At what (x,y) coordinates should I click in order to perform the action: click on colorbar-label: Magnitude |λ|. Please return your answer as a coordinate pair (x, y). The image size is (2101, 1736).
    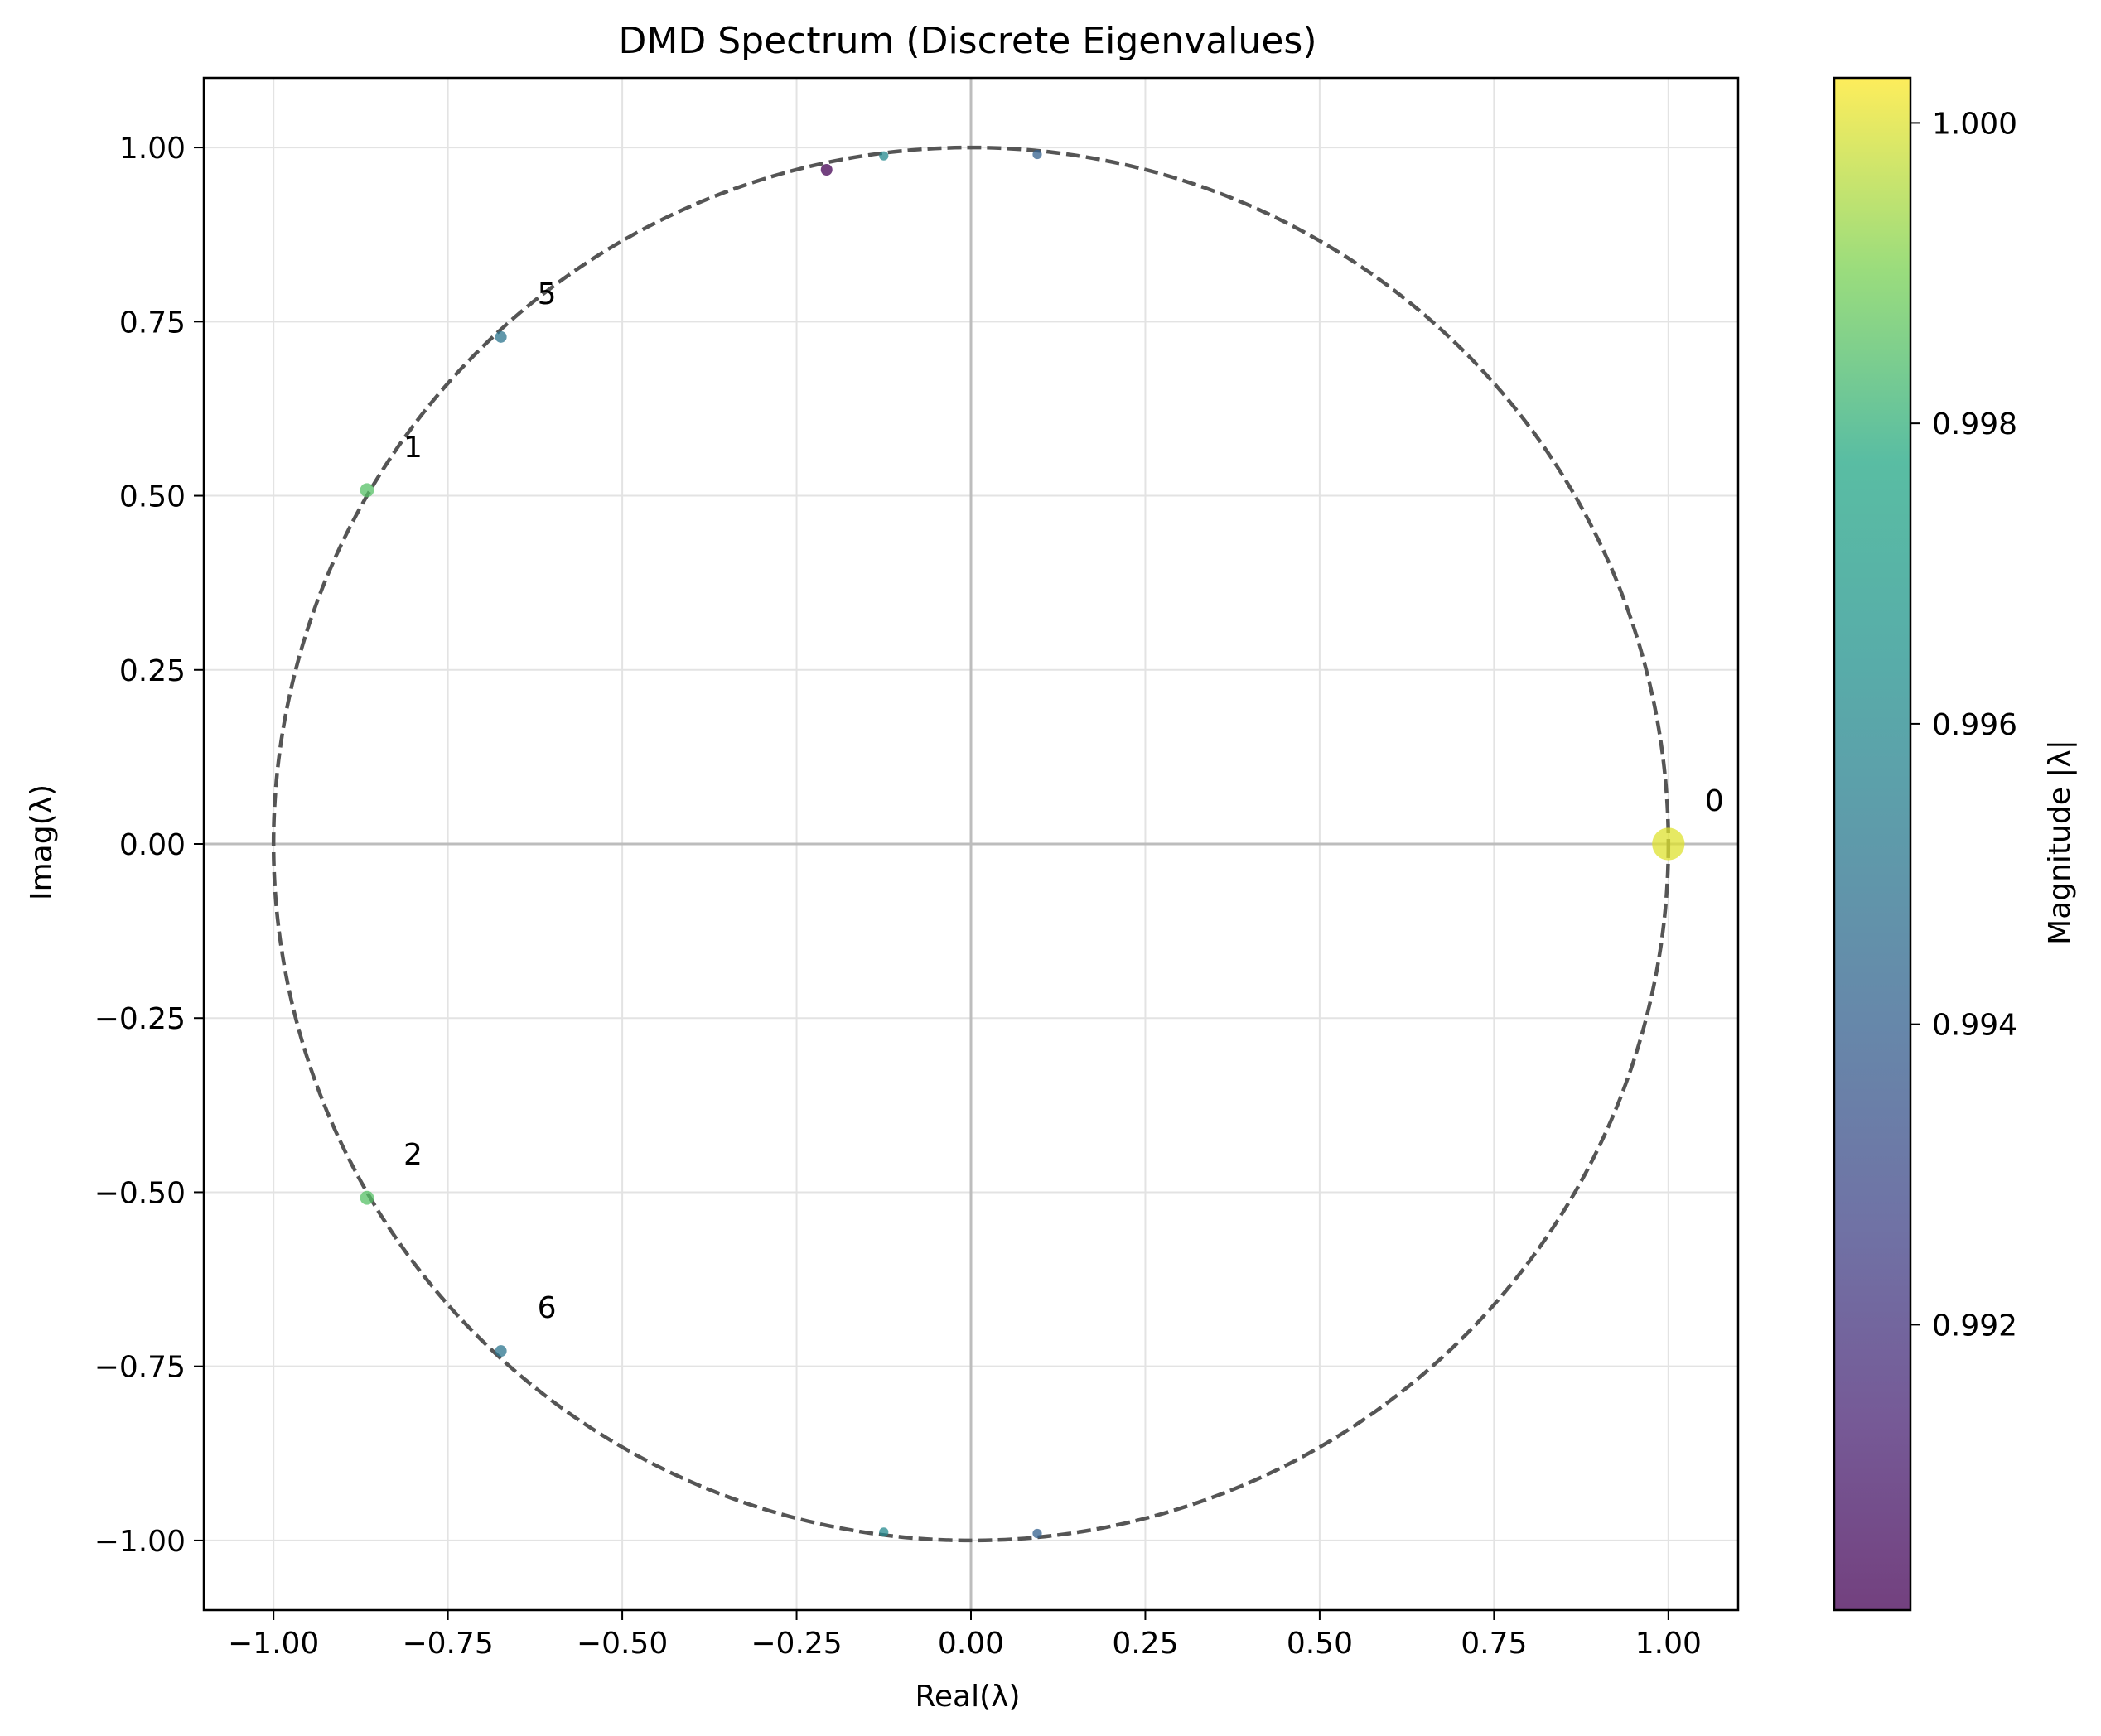
    Looking at the image, I should click on (2060, 842).